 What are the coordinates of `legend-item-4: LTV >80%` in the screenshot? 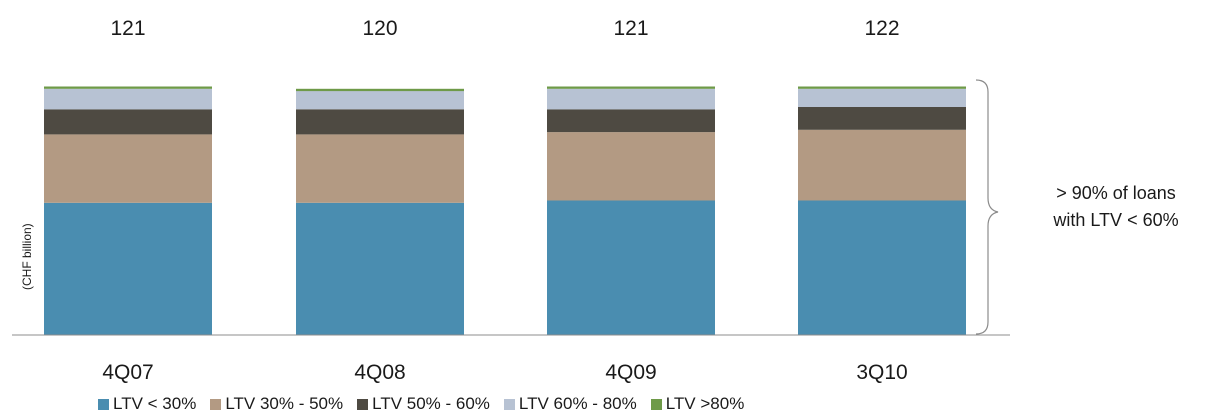 It's located at (697, 404).